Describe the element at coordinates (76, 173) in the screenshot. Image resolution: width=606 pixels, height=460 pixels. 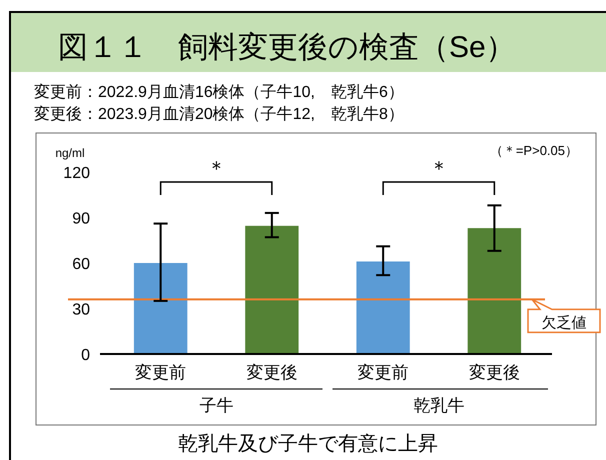
I see `y-tick-label: 120` at that location.